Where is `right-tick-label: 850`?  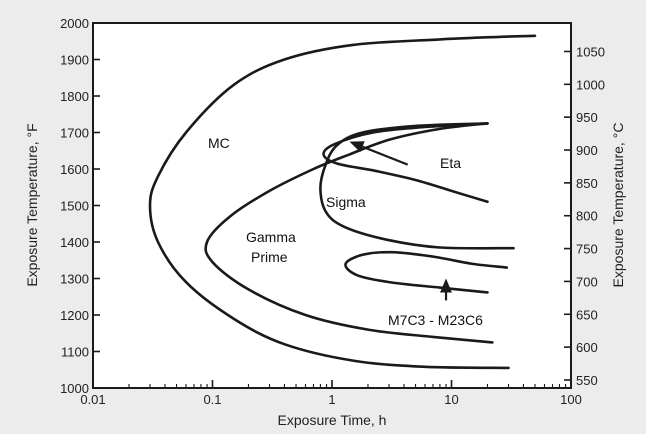 right-tick-label: 850 is located at coordinates (587, 183).